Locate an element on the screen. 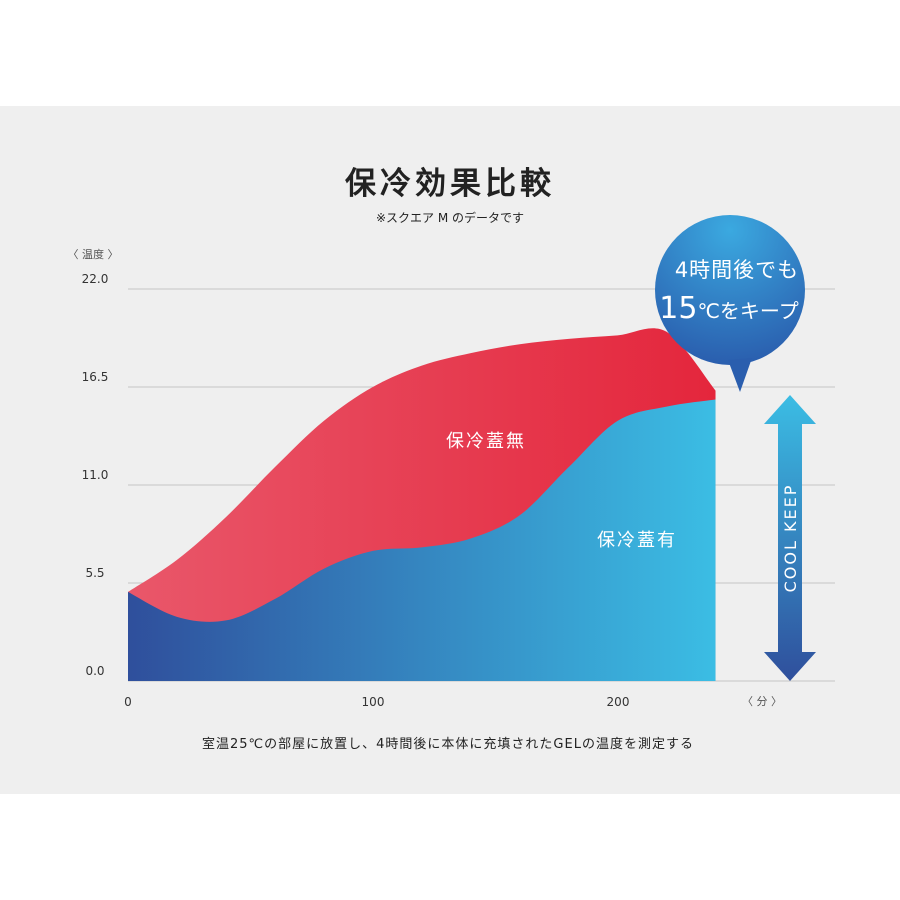  double-arrow-icon is located at coordinates (790, 538).